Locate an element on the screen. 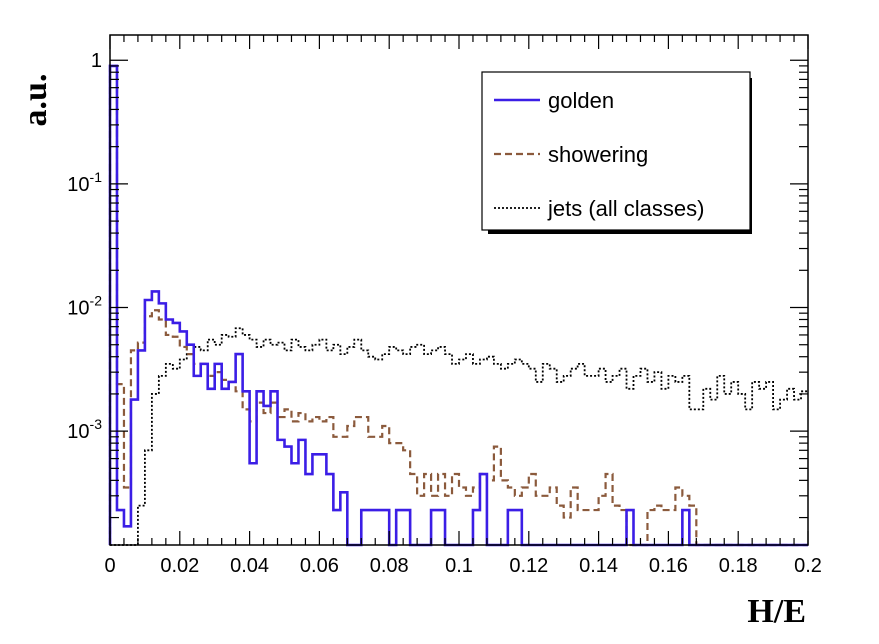 This screenshot has height=644, width=879. legend-label-jets: jets (all classes) is located at coordinates (625, 208).